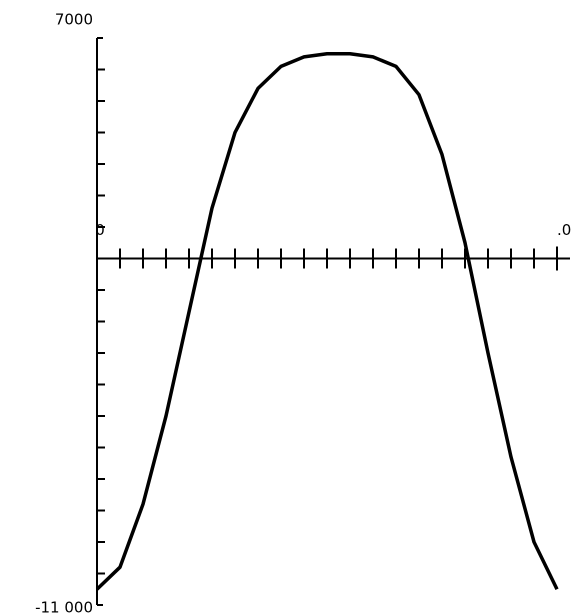  Describe the element at coordinates (564, 230) in the screenshot. I see `x-tick-label: .02` at that location.